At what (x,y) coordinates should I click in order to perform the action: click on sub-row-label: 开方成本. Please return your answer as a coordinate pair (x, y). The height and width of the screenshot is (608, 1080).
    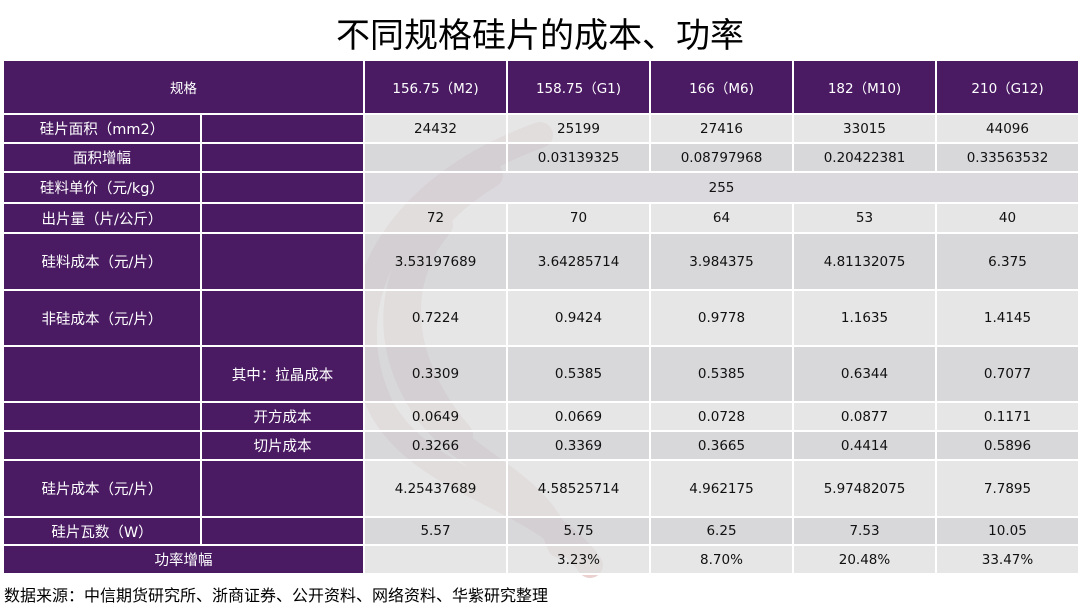
    Looking at the image, I should click on (282, 416).